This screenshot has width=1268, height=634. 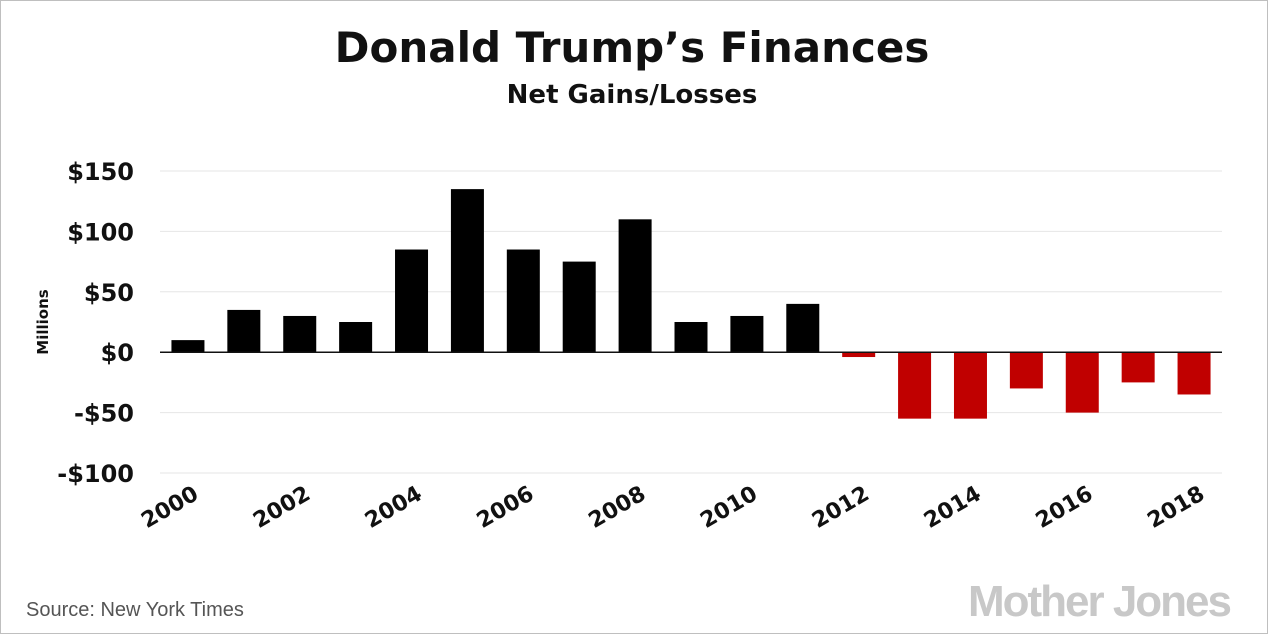 What do you see at coordinates (691, 337) in the screenshot?
I see `bar-2009` at bounding box center [691, 337].